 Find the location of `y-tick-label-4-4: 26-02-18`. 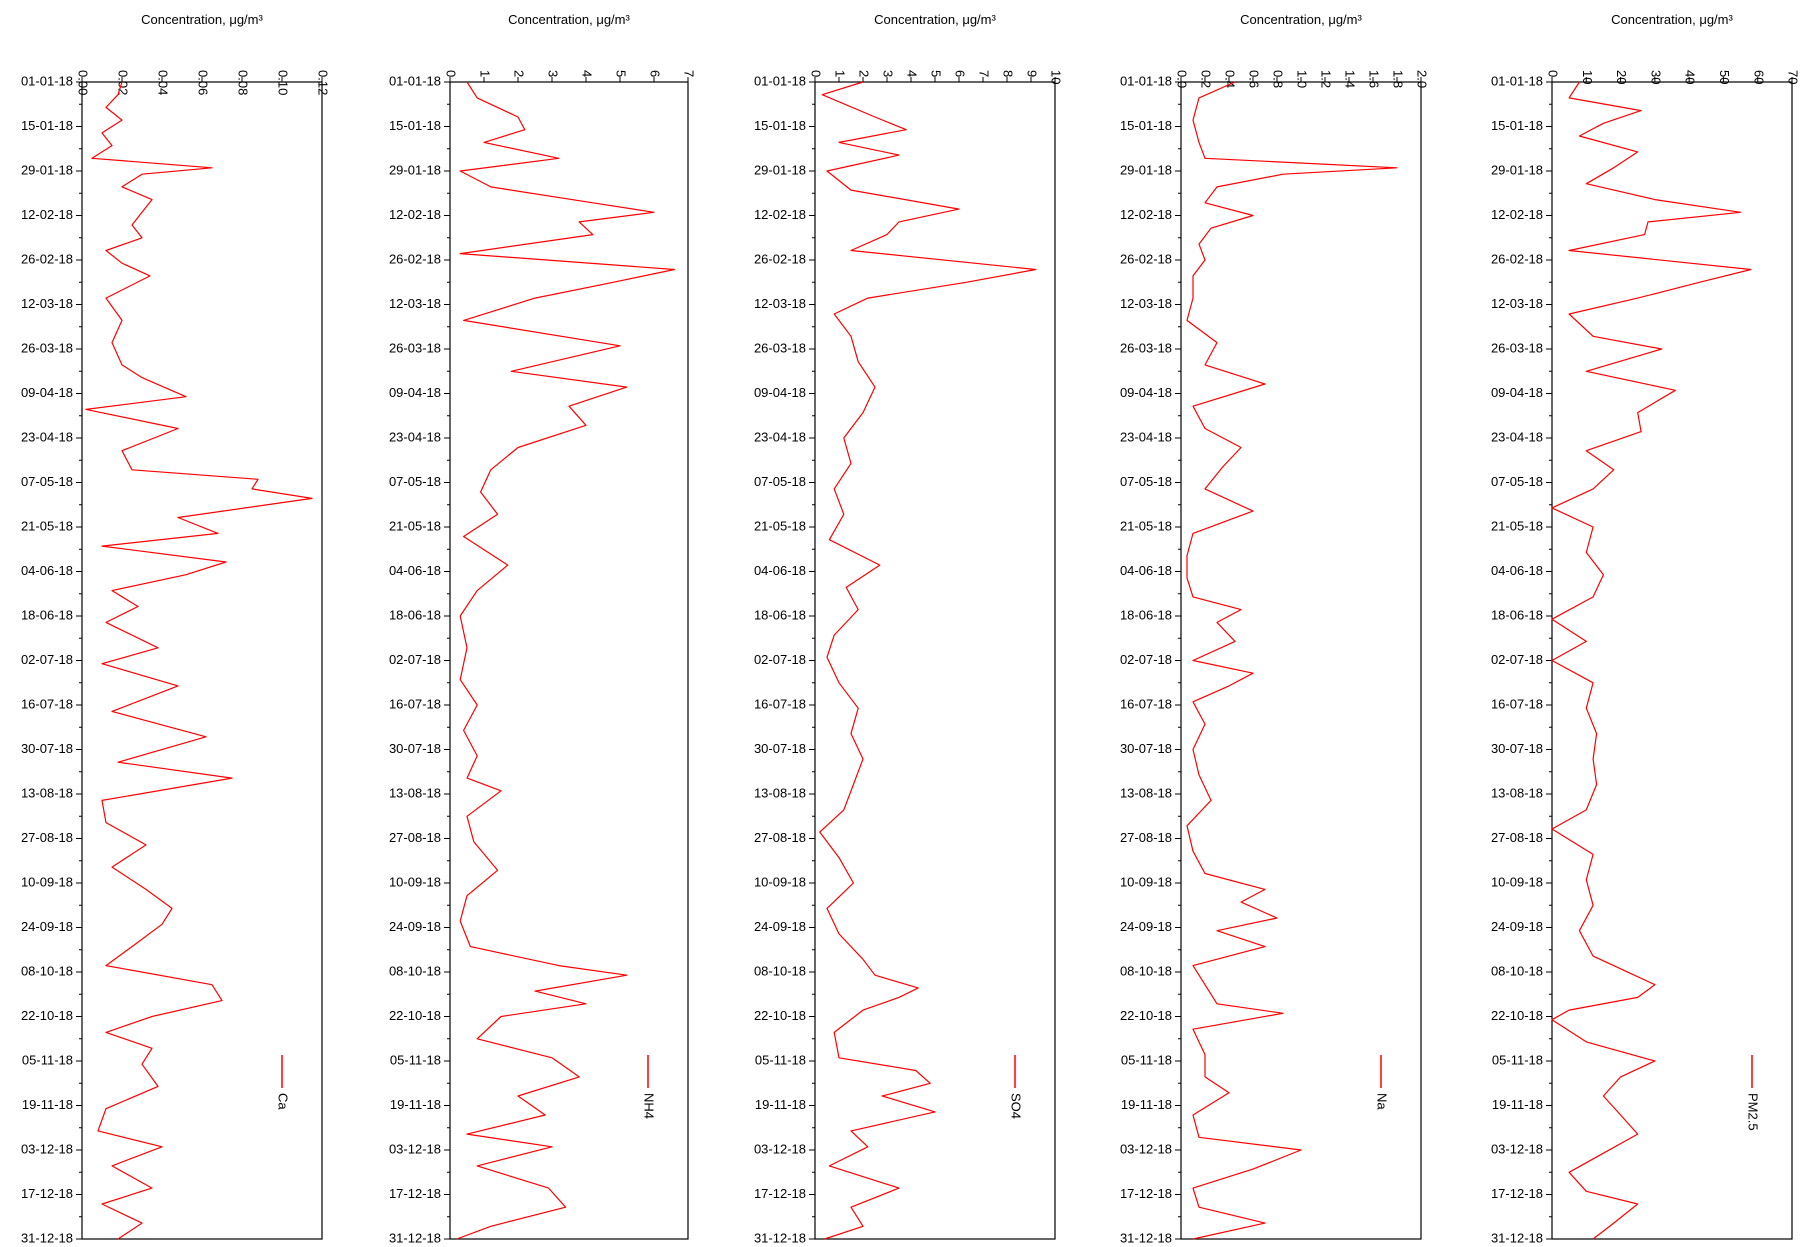

y-tick-label-4-4: 26-02-18 is located at coordinates (1517, 258).